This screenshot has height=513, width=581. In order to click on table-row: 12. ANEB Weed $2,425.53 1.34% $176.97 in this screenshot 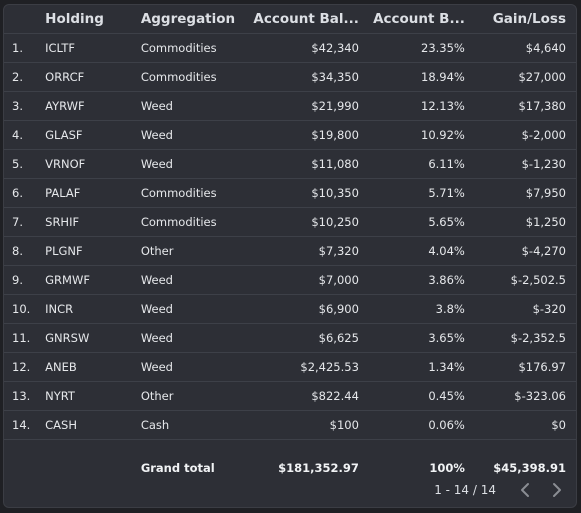, I will do `click(290, 366)`.